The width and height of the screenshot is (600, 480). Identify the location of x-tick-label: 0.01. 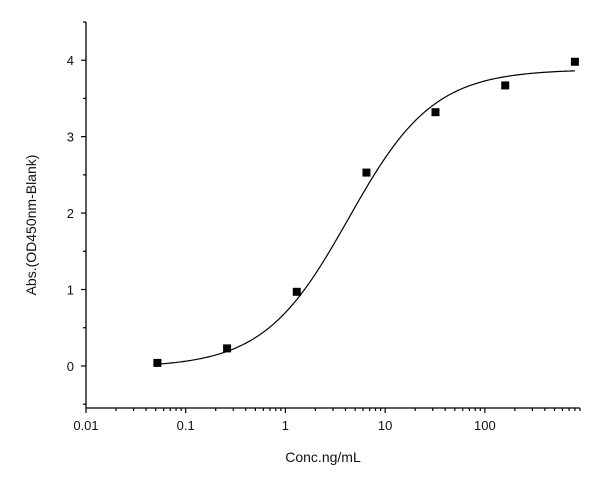
(85, 425).